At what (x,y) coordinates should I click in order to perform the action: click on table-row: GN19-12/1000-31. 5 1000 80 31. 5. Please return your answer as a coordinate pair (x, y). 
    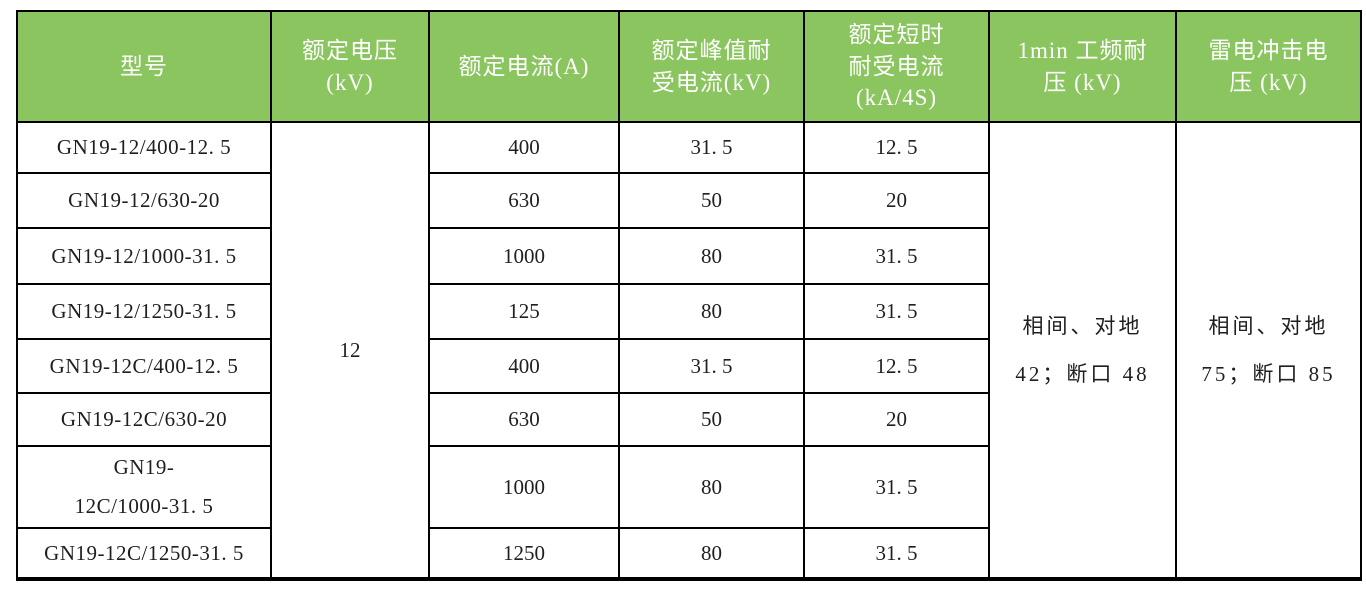
    Looking at the image, I should click on (688, 256).